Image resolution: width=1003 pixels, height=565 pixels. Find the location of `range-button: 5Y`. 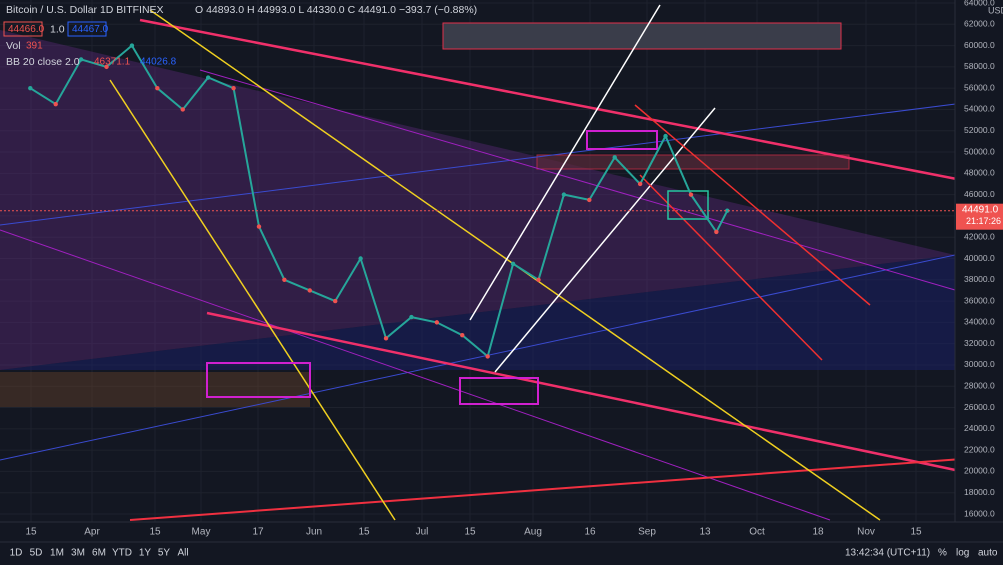

range-button: 5Y is located at coordinates (164, 553).